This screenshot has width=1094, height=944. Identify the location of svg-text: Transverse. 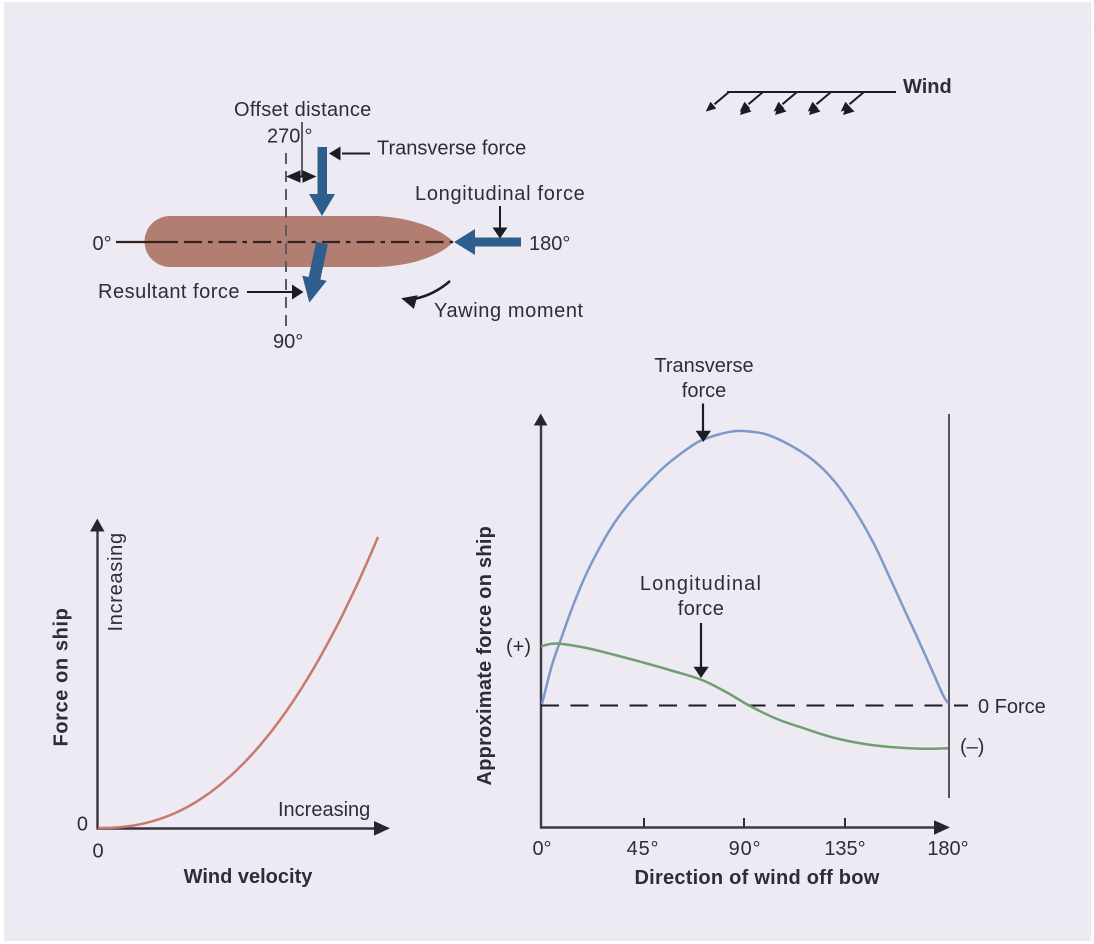
(703, 366).